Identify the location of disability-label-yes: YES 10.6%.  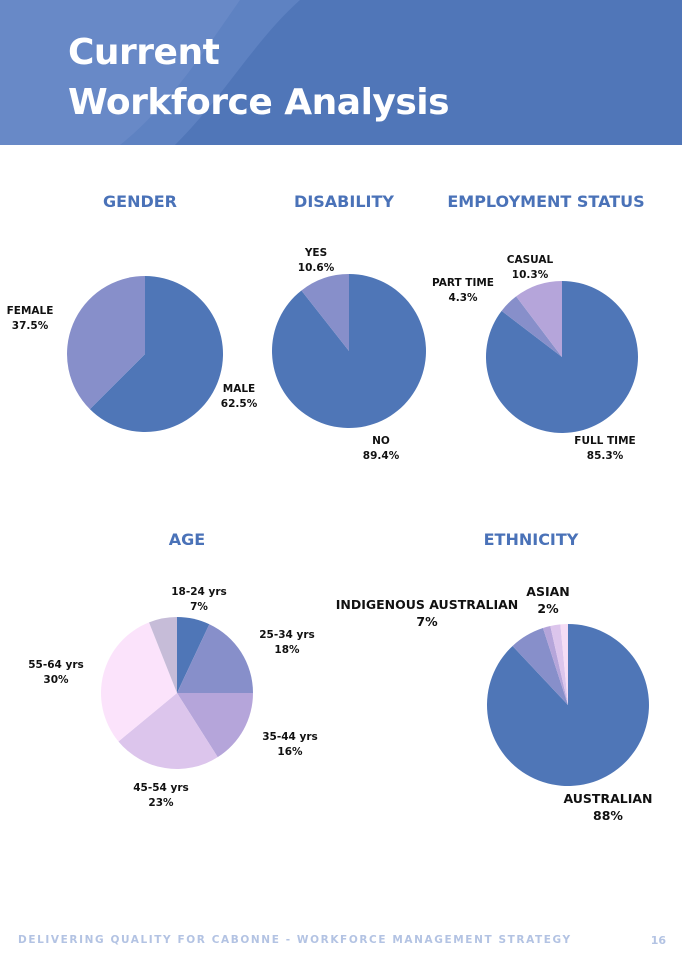
(316, 260).